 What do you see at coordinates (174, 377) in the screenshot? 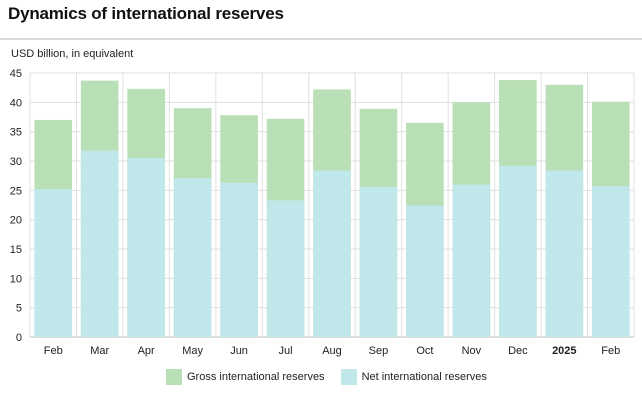
I see `legend-swatch-gross` at bounding box center [174, 377].